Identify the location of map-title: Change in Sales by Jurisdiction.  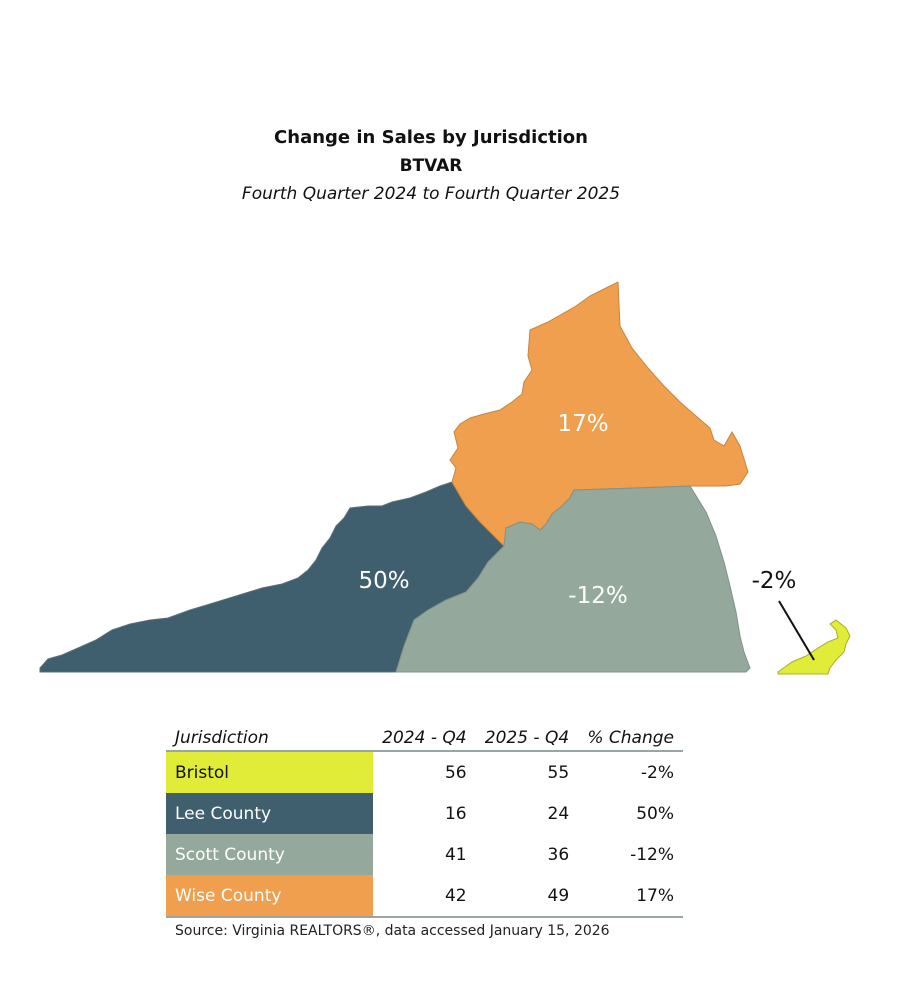
(431, 137).